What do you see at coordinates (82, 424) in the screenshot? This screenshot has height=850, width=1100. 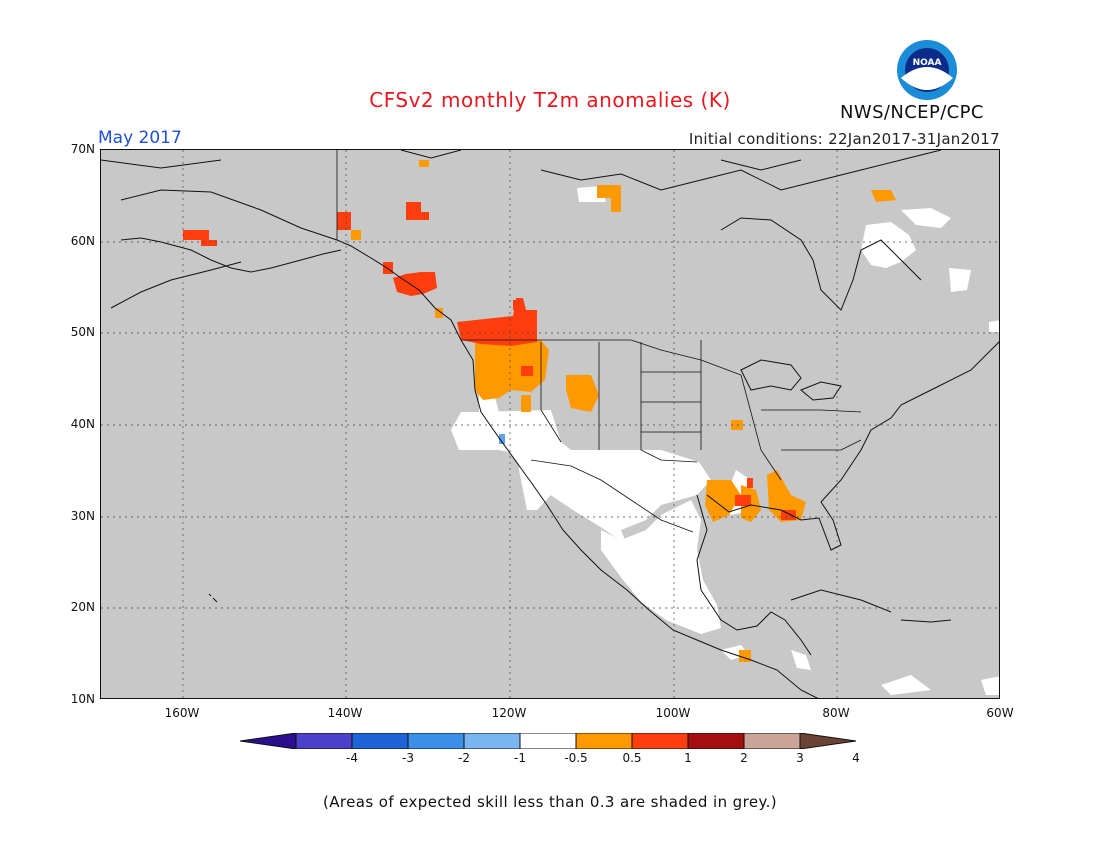 I see `lat-label: 40N` at bounding box center [82, 424].